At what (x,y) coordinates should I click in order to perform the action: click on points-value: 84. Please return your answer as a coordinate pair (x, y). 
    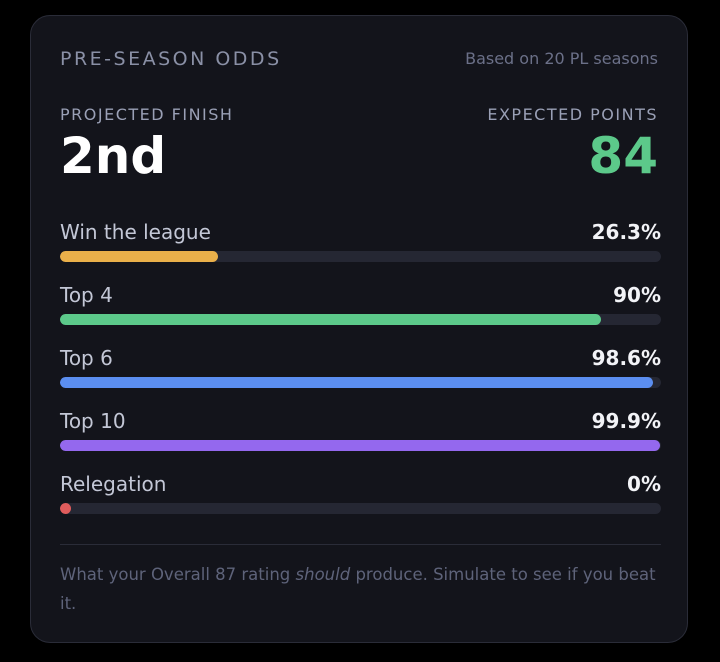
    Looking at the image, I should click on (623, 156).